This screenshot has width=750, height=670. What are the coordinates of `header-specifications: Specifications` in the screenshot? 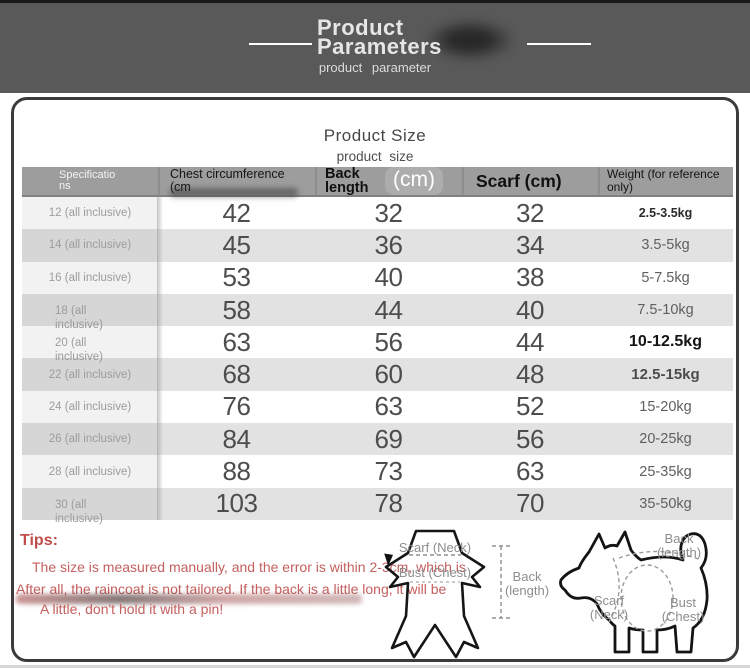 It's located at (87, 180).